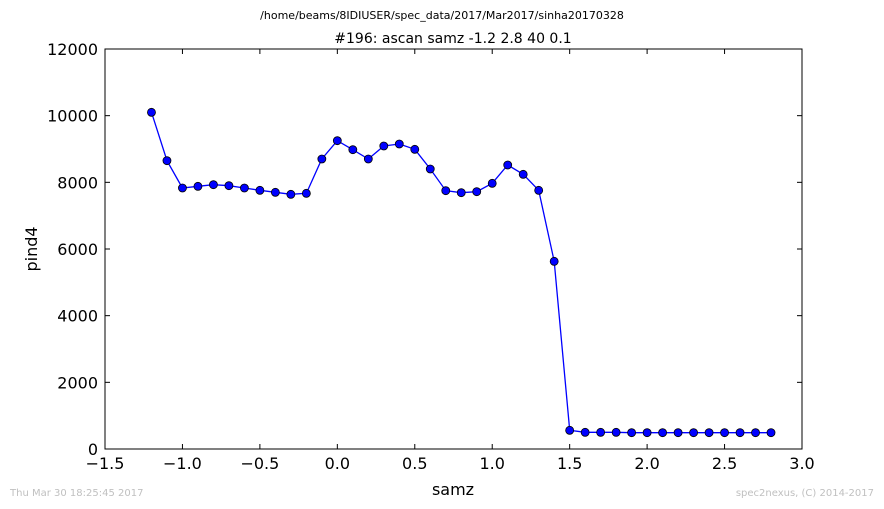  I want to click on x-tick-label: 1.5, so click(569, 463).